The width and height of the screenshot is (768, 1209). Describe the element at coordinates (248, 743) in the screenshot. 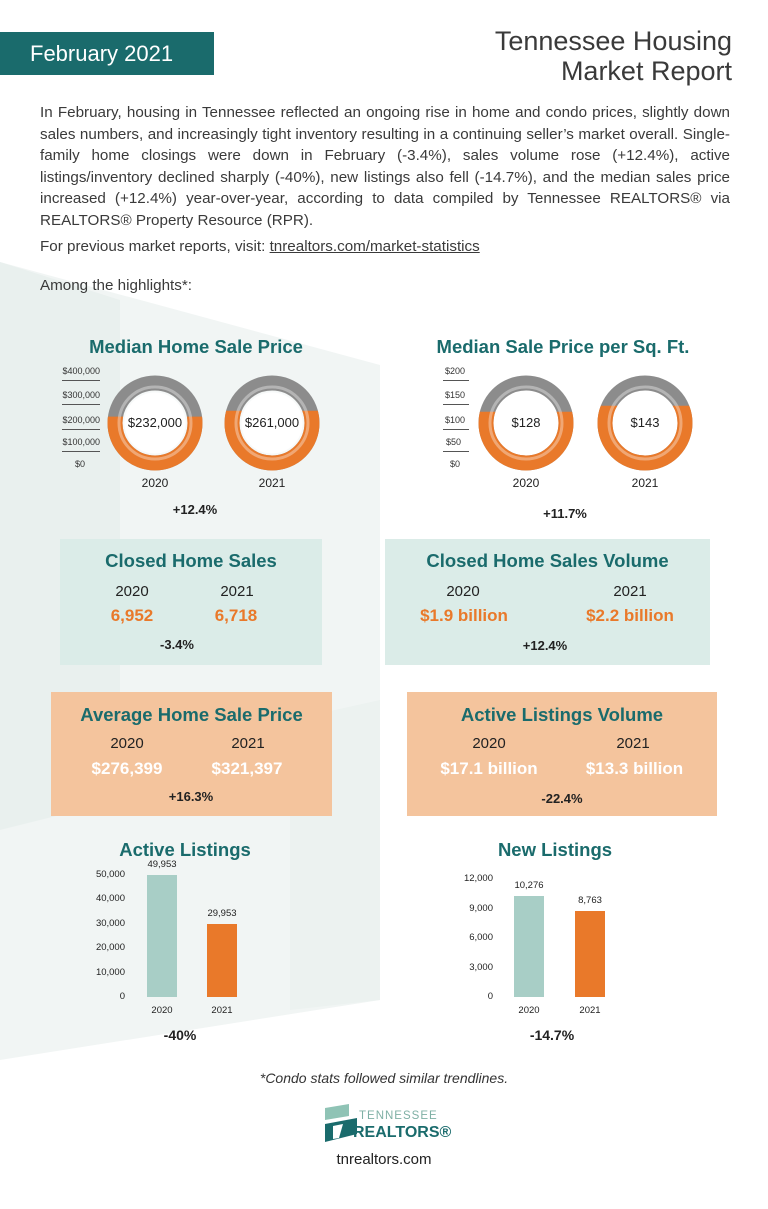

I see `avg-price-year-2021: 2021` at that location.